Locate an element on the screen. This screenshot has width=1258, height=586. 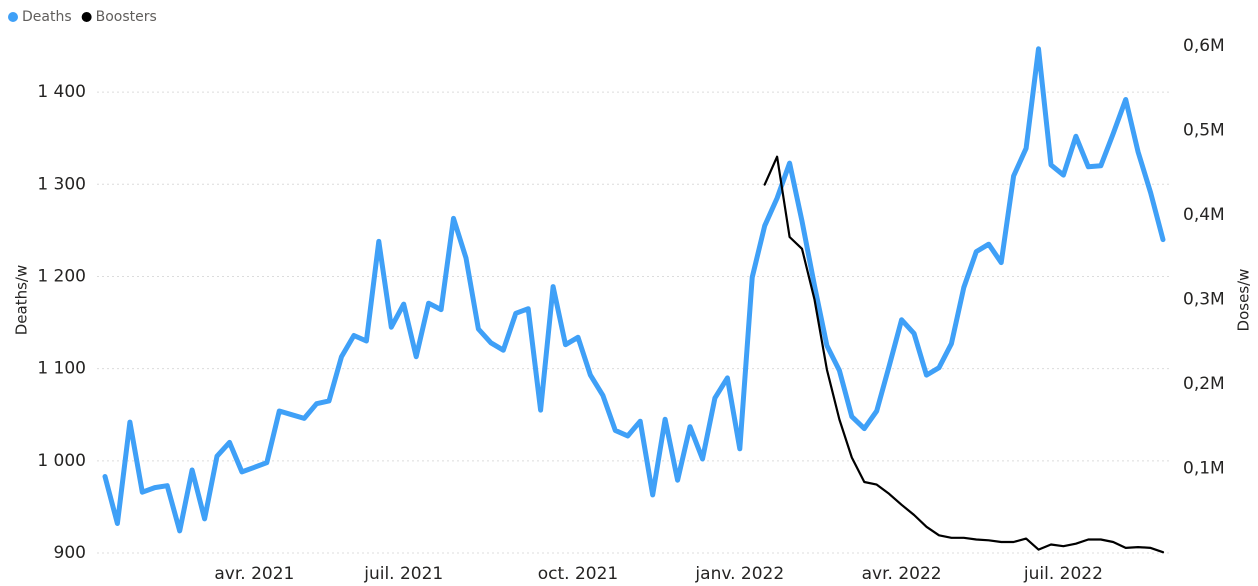
x-tick-label: avr. 2022 is located at coordinates (902, 574).